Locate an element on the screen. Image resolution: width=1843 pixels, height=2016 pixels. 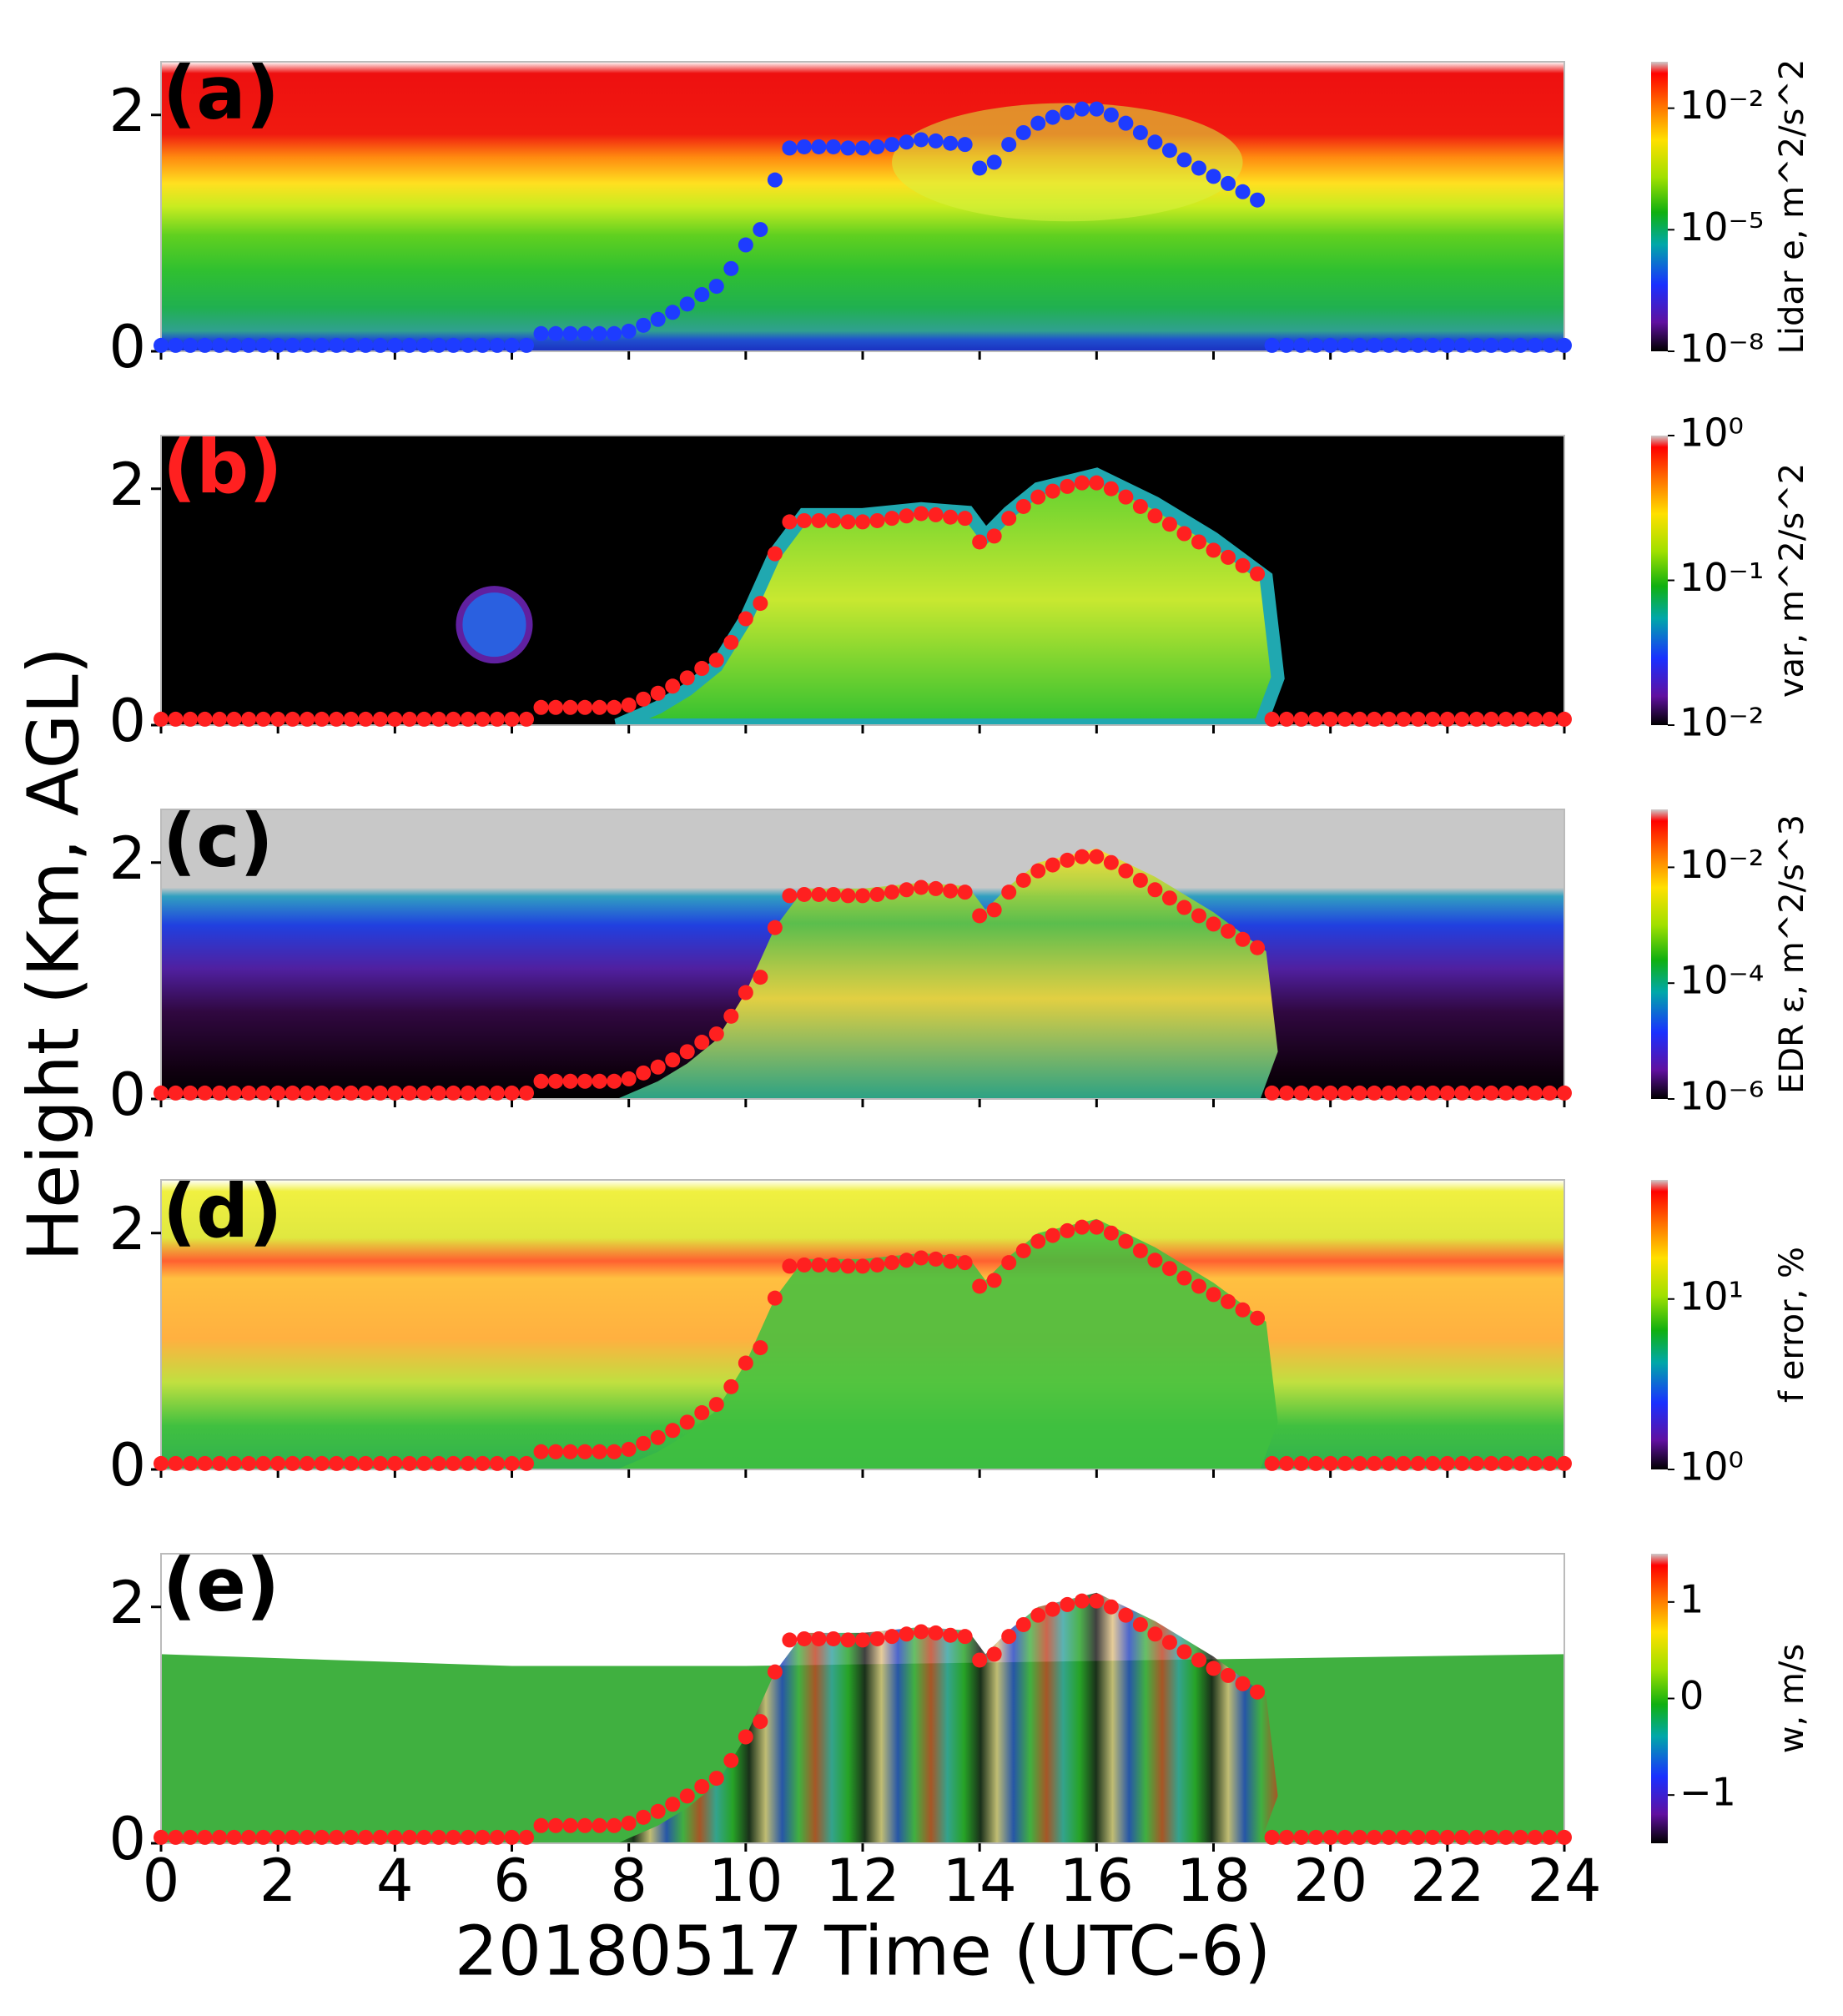
x-tick-label: 18 is located at coordinates (1213, 1881).